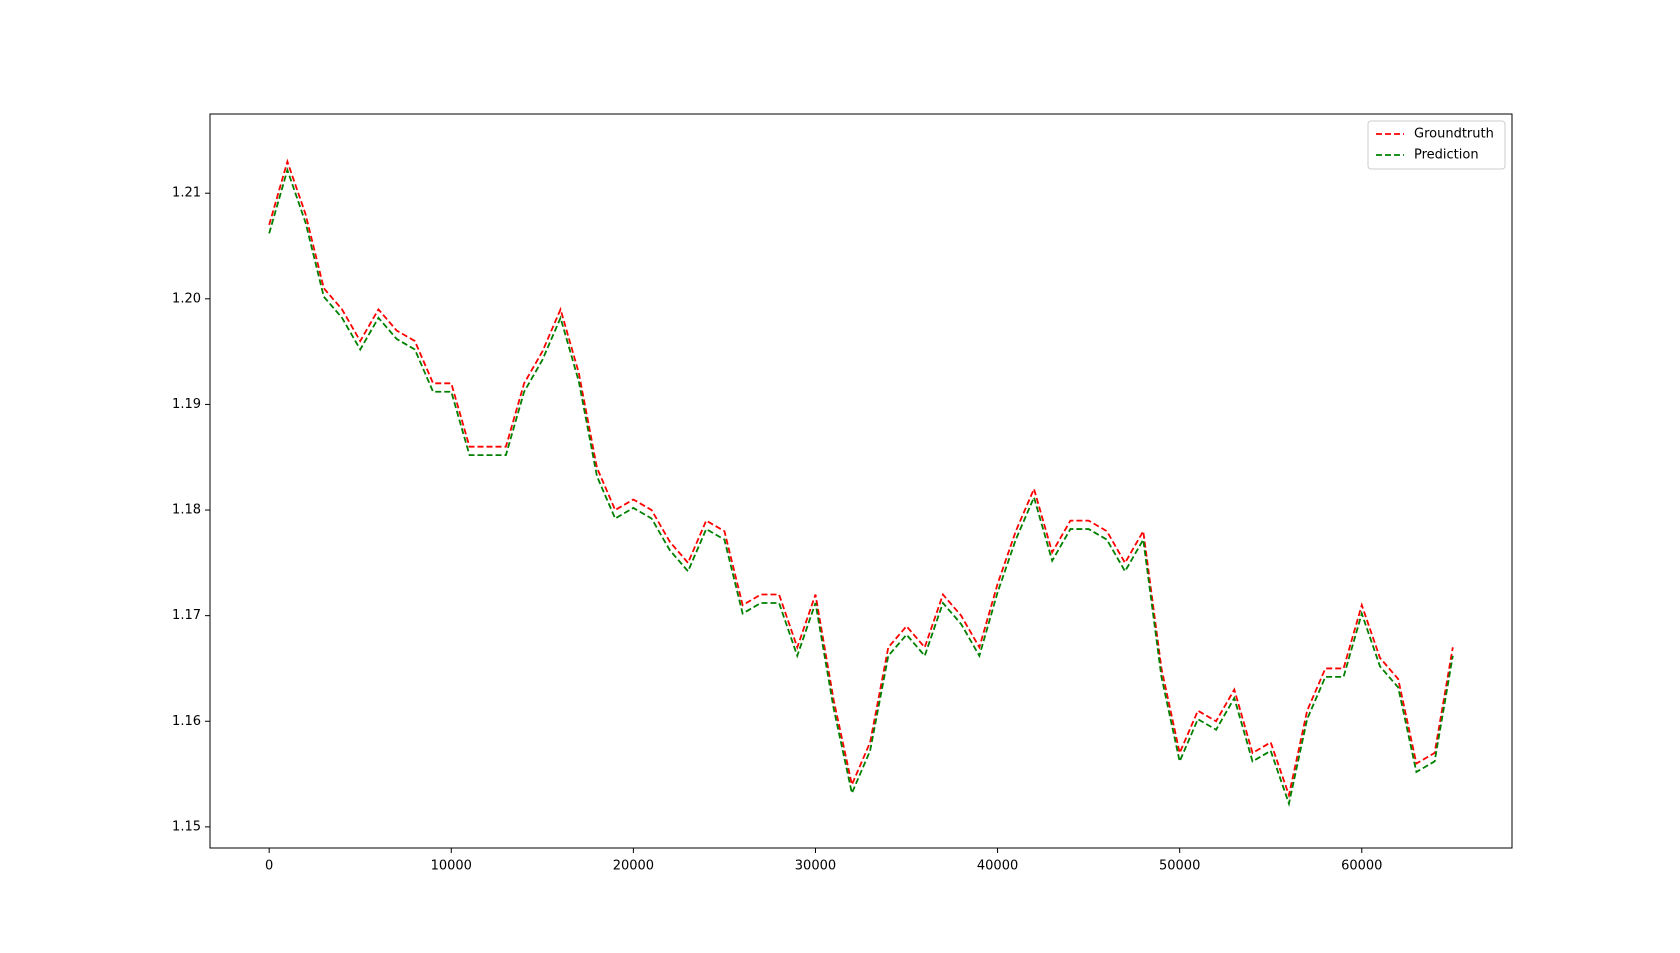 The width and height of the screenshot is (1680, 953). Describe the element at coordinates (186, 615) in the screenshot. I see `y-tick-label: 1.17` at that location.